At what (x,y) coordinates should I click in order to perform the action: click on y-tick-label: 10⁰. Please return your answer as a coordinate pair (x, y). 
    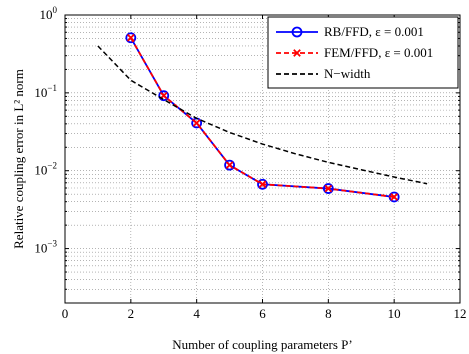
    Looking at the image, I should click on (49, 13).